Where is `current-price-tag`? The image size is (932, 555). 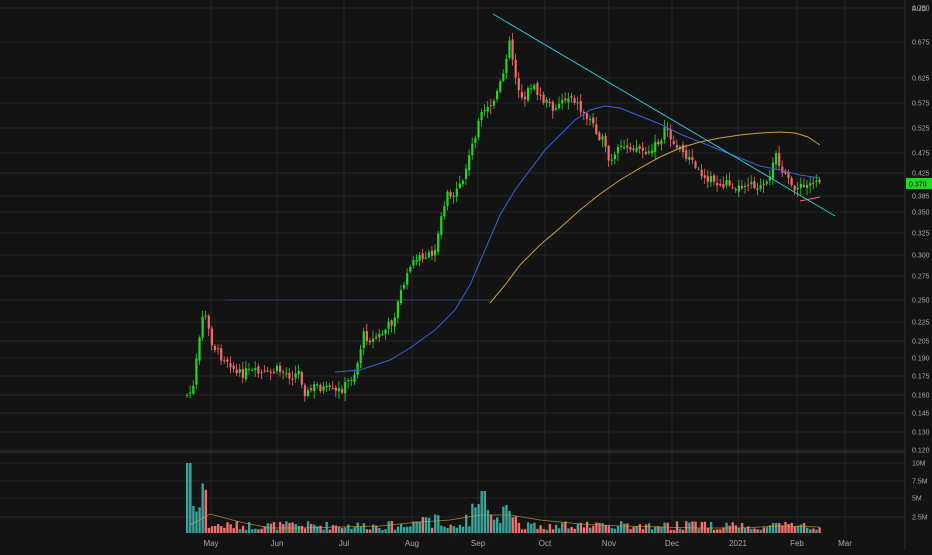 current-price-tag is located at coordinates (919, 183).